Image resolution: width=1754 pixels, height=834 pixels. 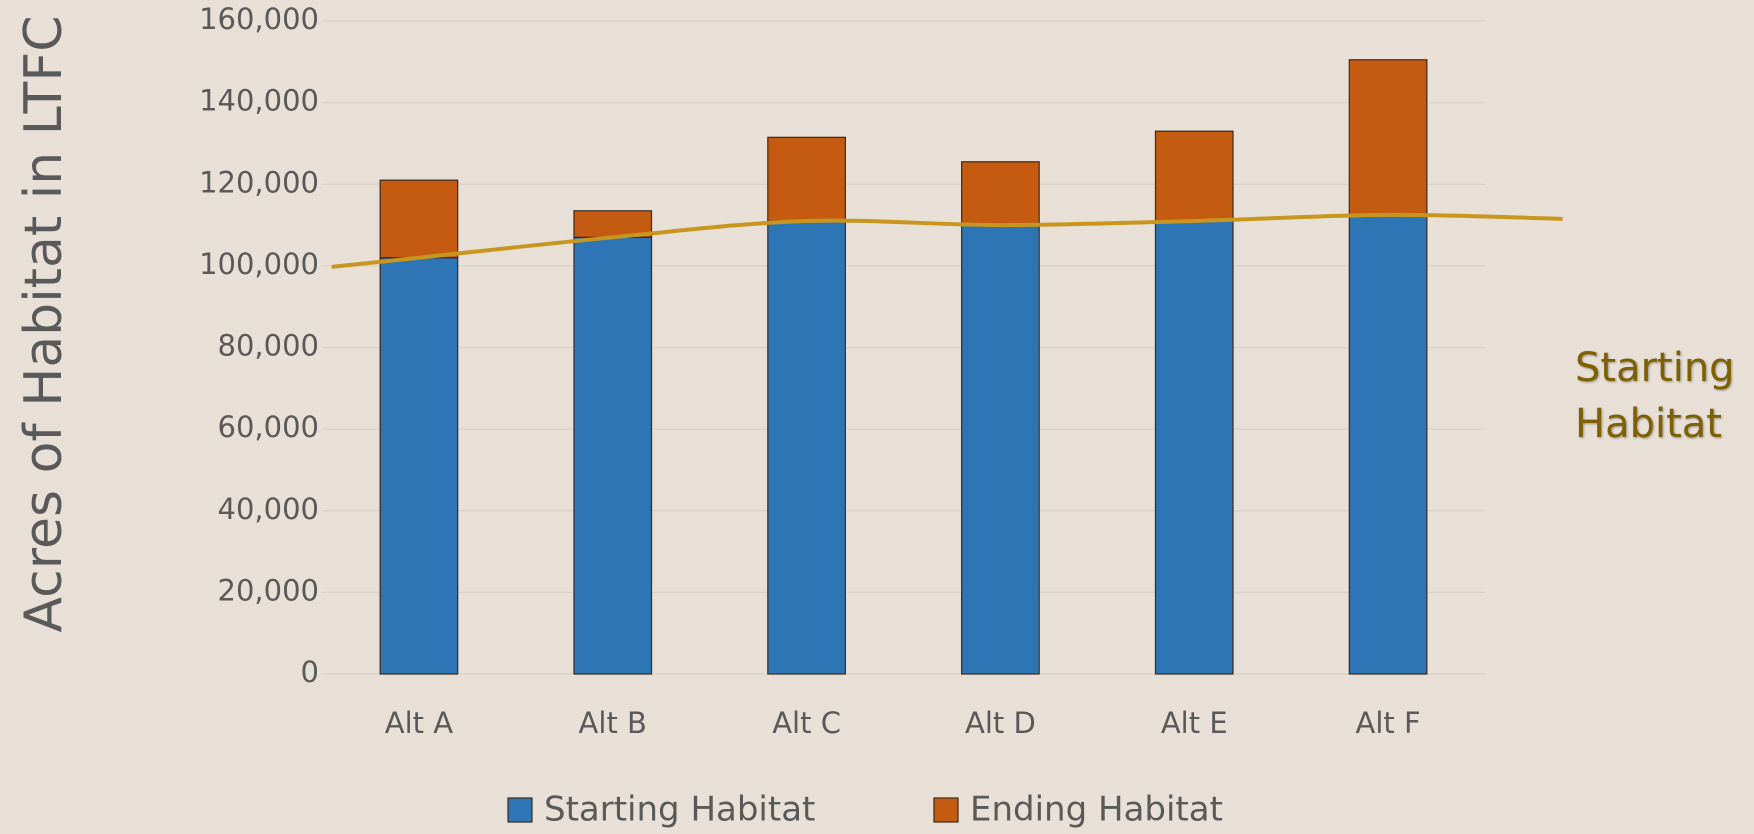 What do you see at coordinates (806, 723) in the screenshot?
I see `x-tick-label: Alt C` at bounding box center [806, 723].